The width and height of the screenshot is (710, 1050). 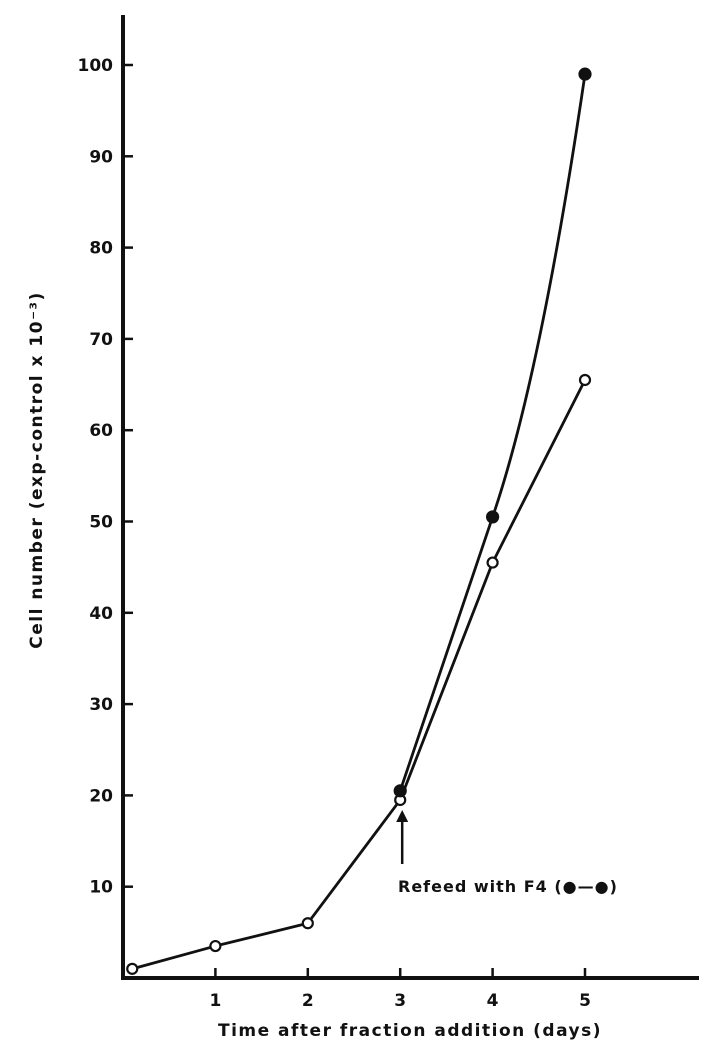 What do you see at coordinates (410, 1031) in the screenshot?
I see `x-axis-title: Time after fraction addition (days)` at bounding box center [410, 1031].